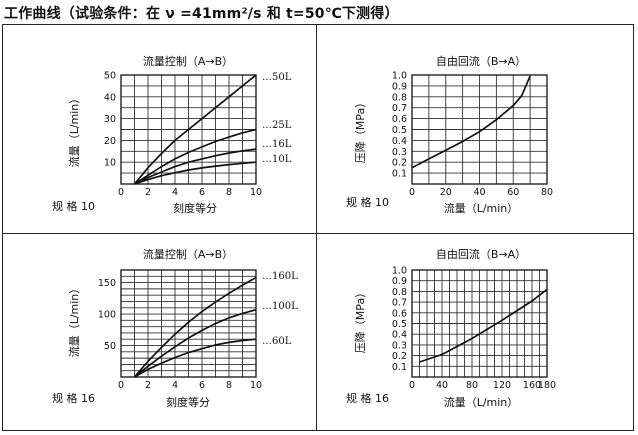 The image size is (638, 435). I want to click on page-title: 工作曲线（试验条件：在 ν =41mm²/s 和 t=50℃下测得）, so click(201, 14).